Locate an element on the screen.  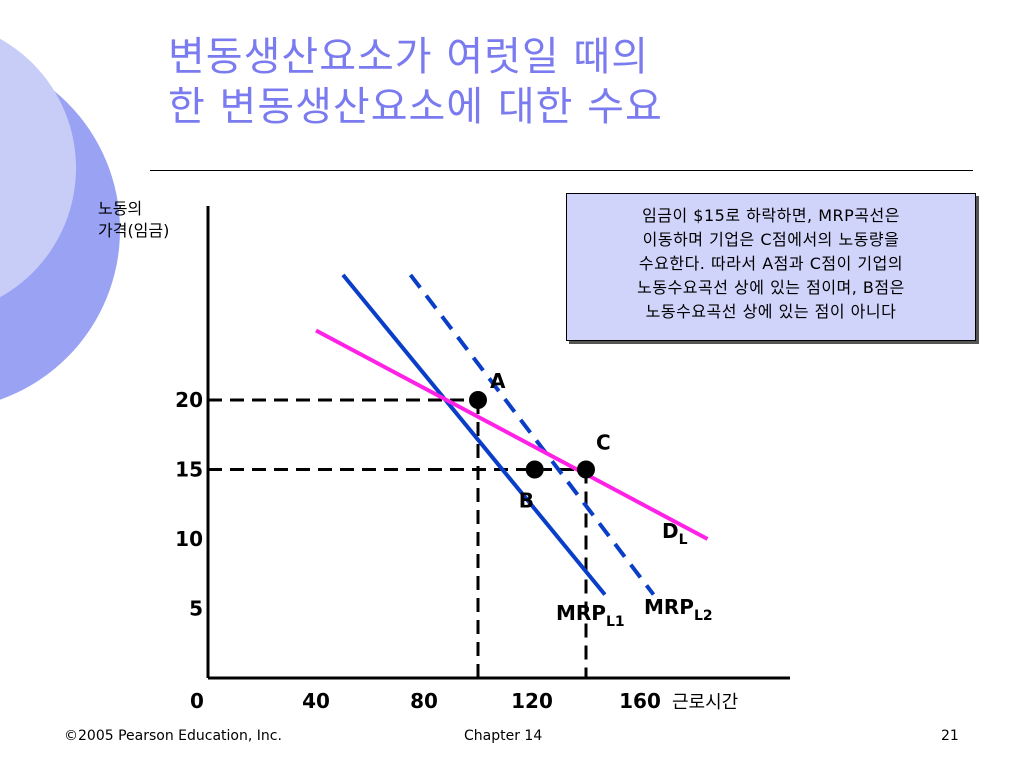
series-label-MRPL2: MRPL2 is located at coordinates (678, 609).